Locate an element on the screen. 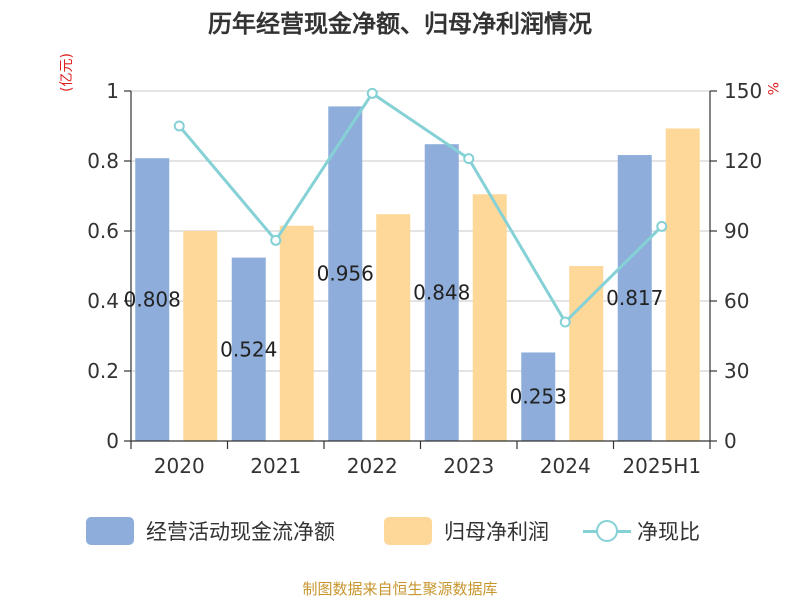 The height and width of the screenshot is (600, 800). legend-item-cash: 经营活动现金流净额 is located at coordinates (210, 531).